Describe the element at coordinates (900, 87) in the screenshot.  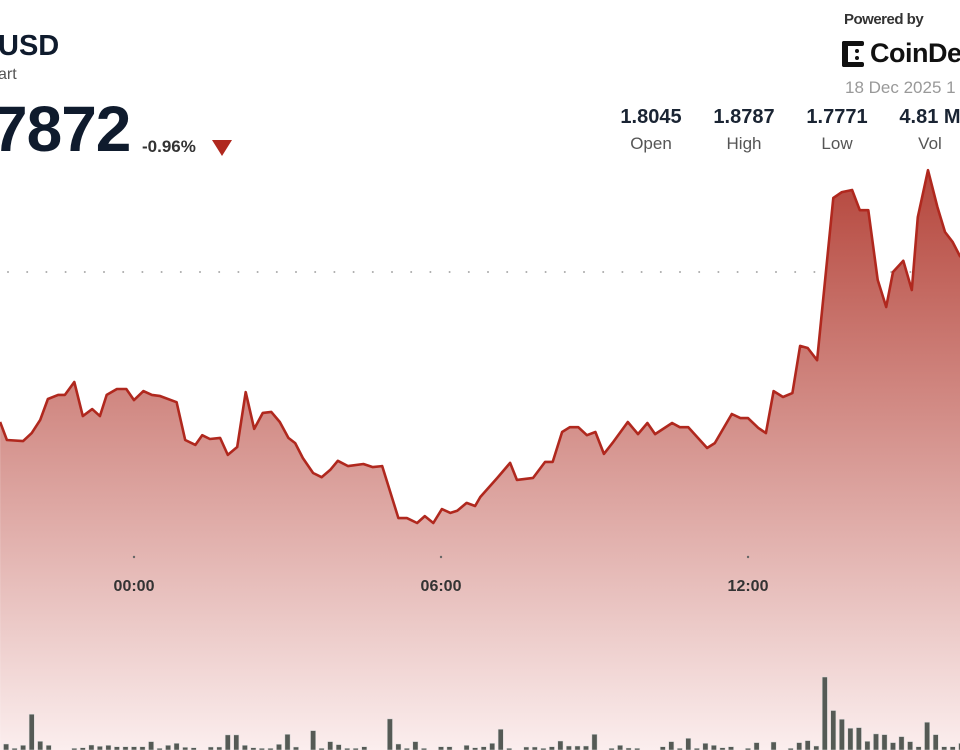
I see `timestamp: 18 Dec 2025 1` at that location.